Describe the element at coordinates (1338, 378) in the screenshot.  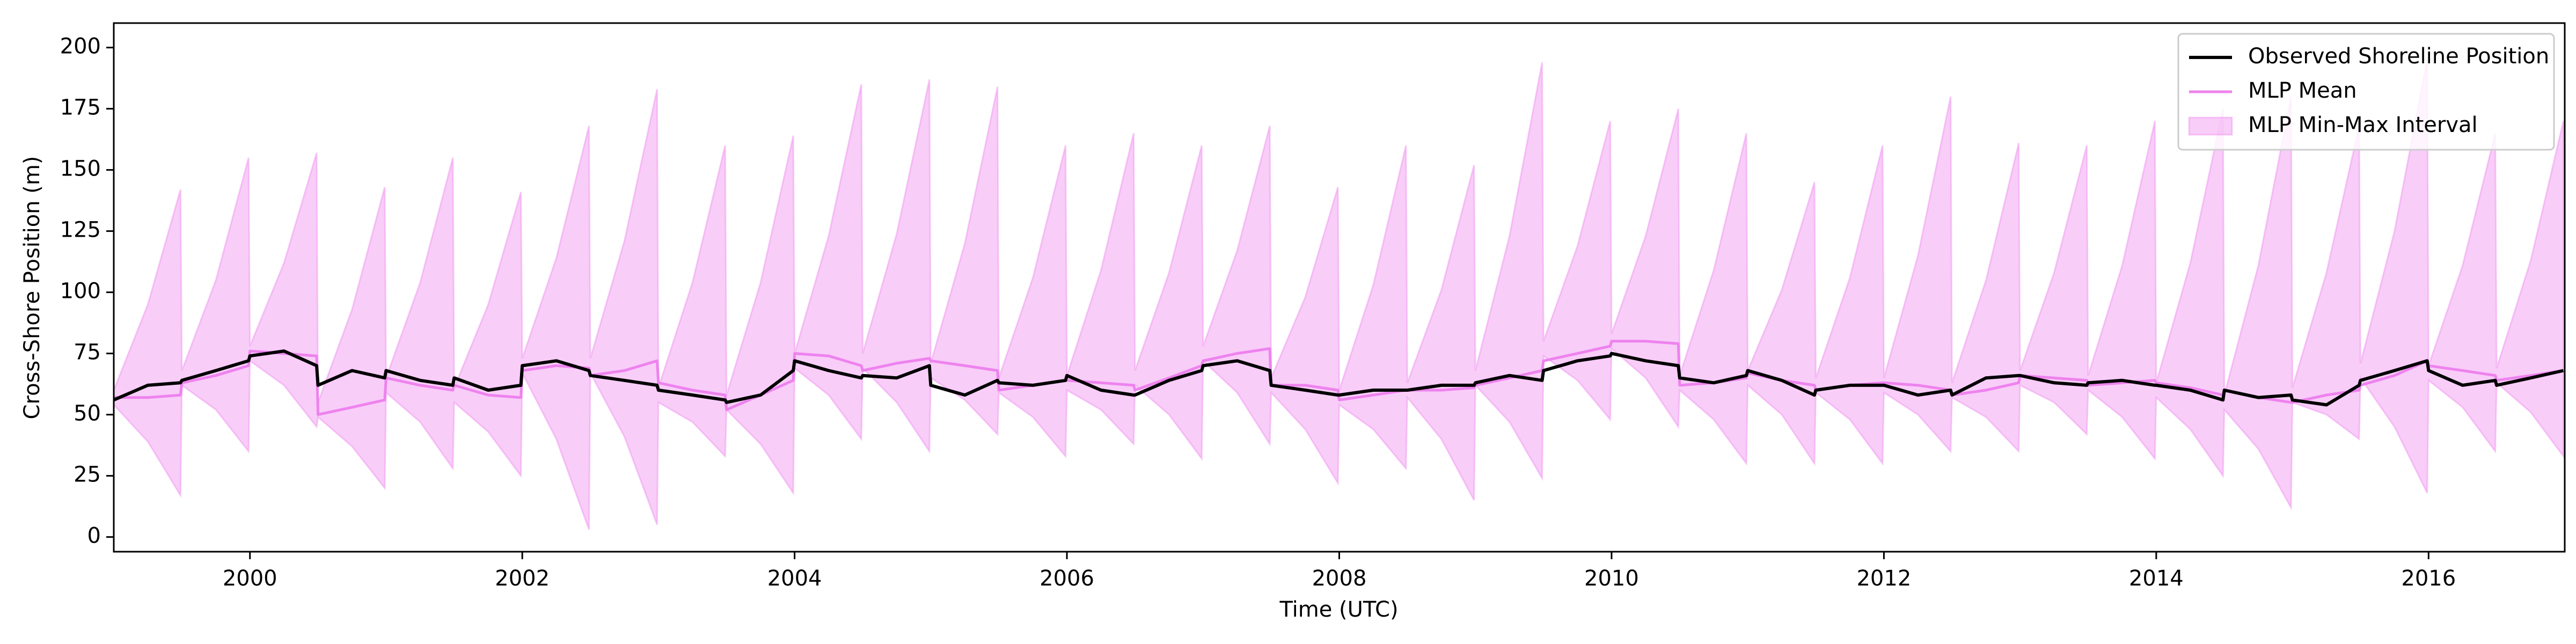
I see `series-line` at that location.